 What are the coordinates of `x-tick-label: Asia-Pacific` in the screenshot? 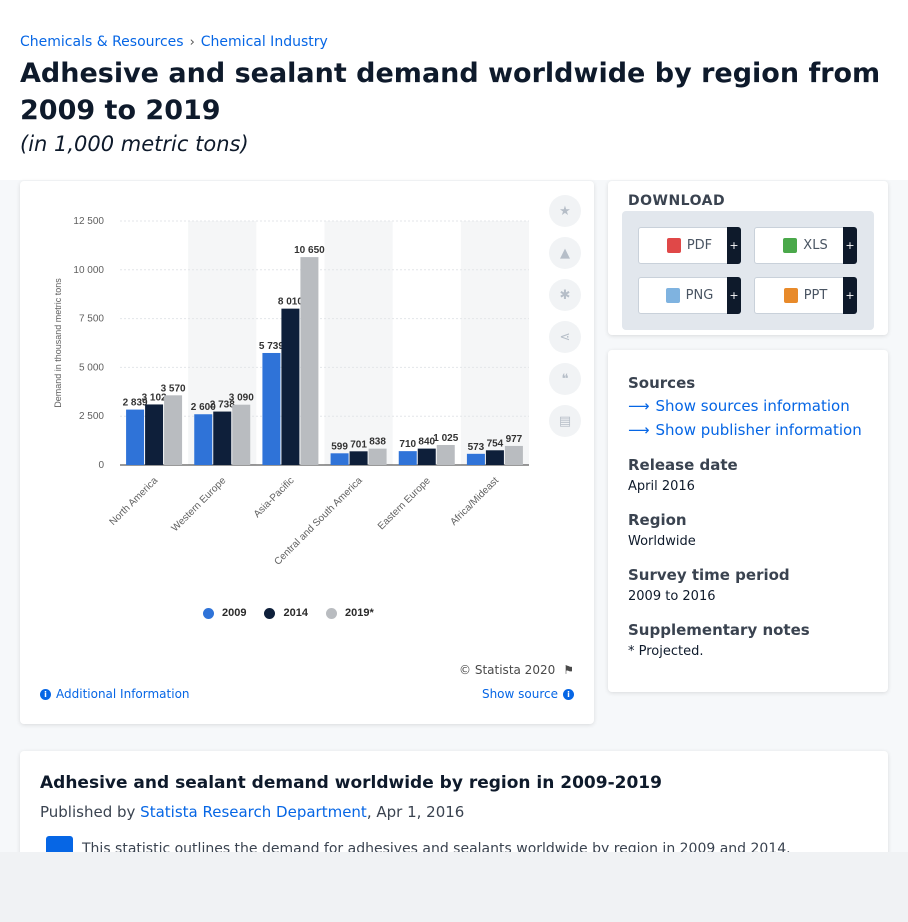 It's located at (274, 497).